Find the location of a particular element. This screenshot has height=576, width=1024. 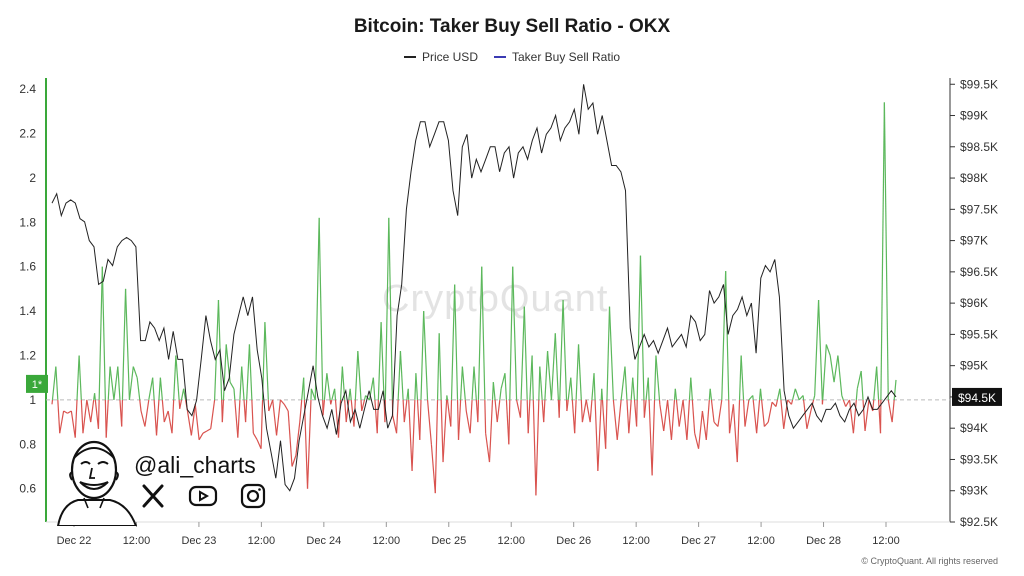

x-tick-label: Dec 27 is located at coordinates (698, 541).